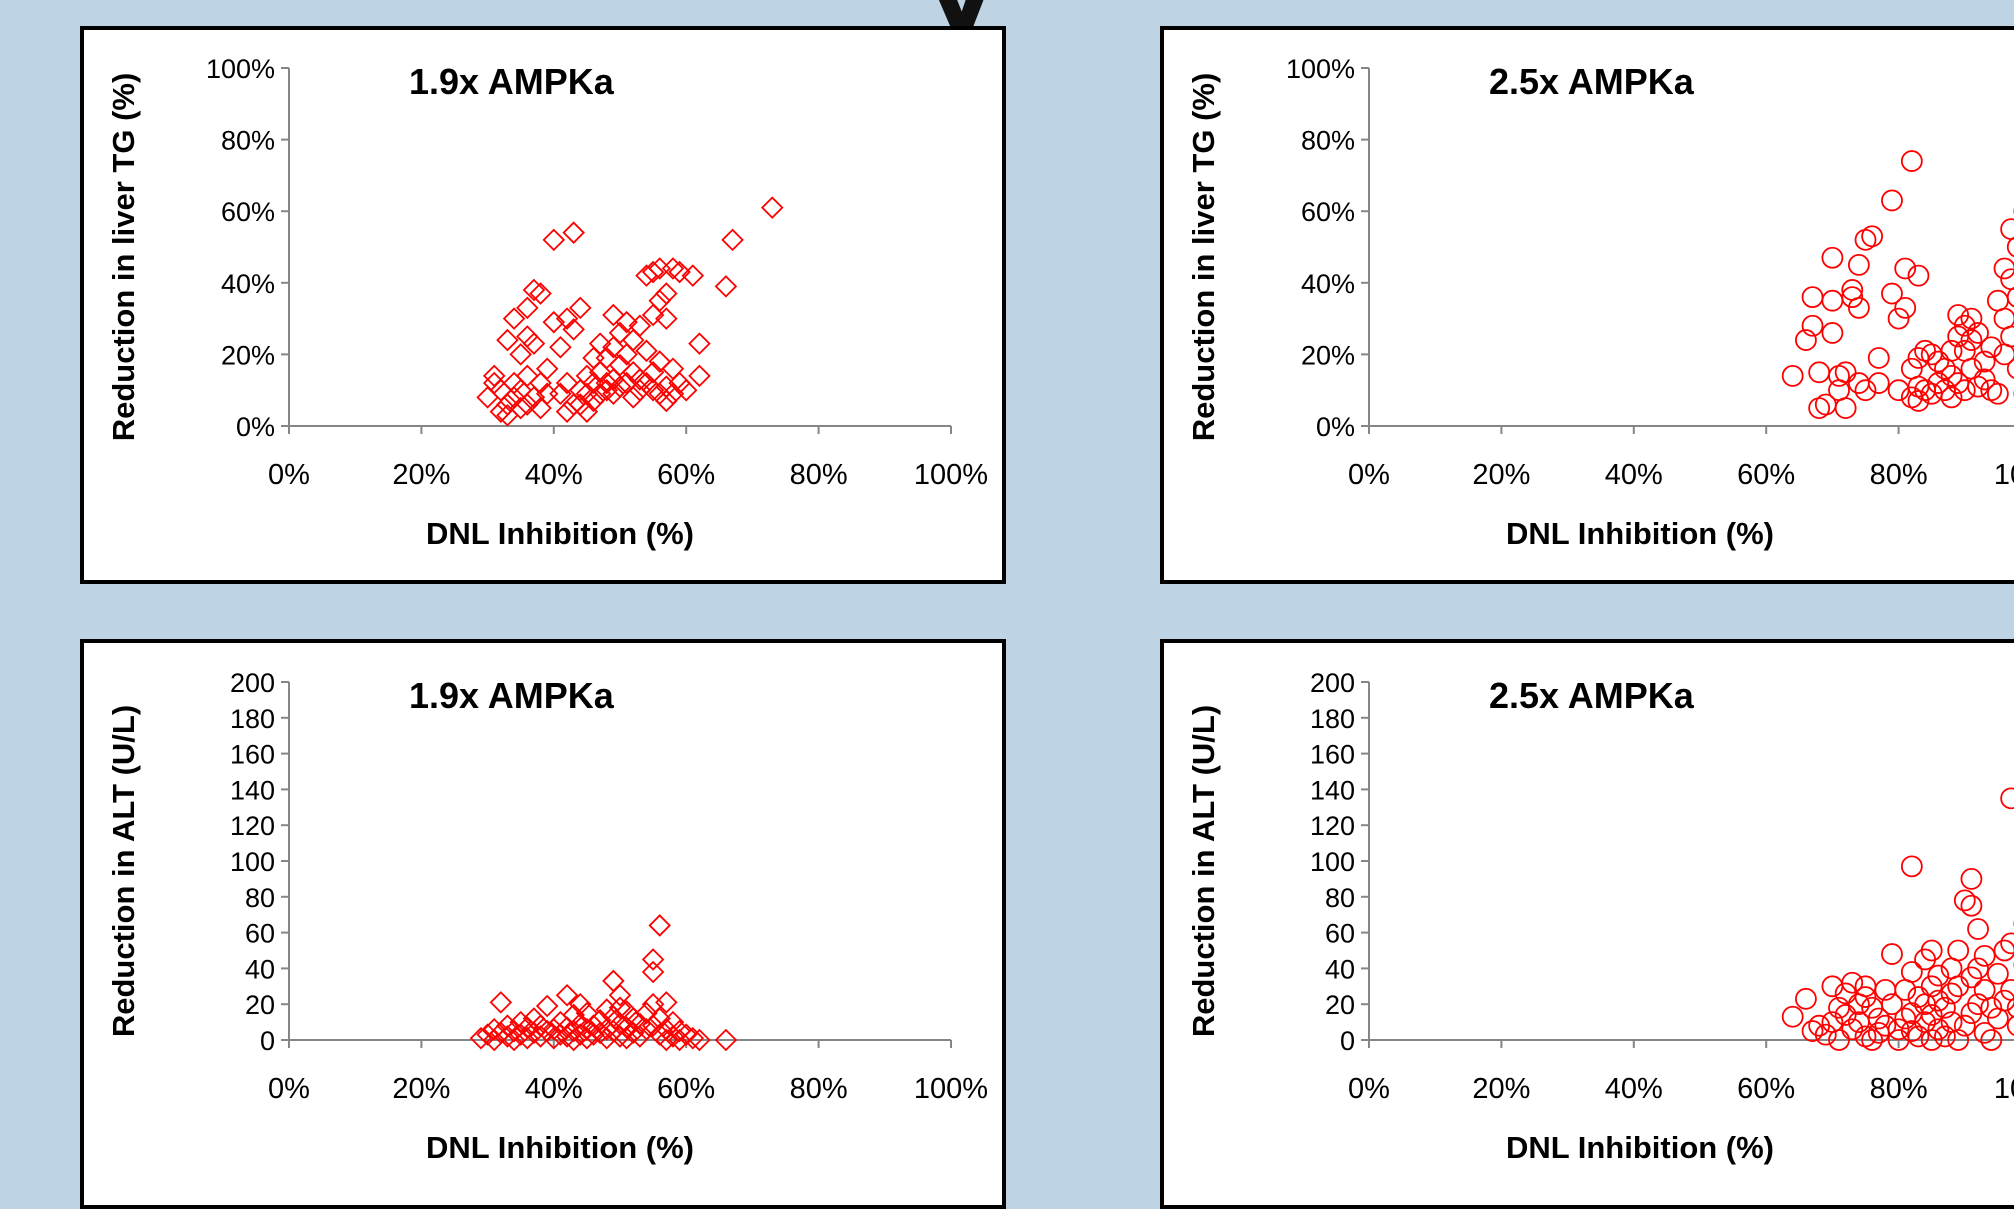 Image resolution: width=2014 pixels, height=1209 pixels. I want to click on y-axis-label: Reduction in ALT (U/L), so click(123, 871).